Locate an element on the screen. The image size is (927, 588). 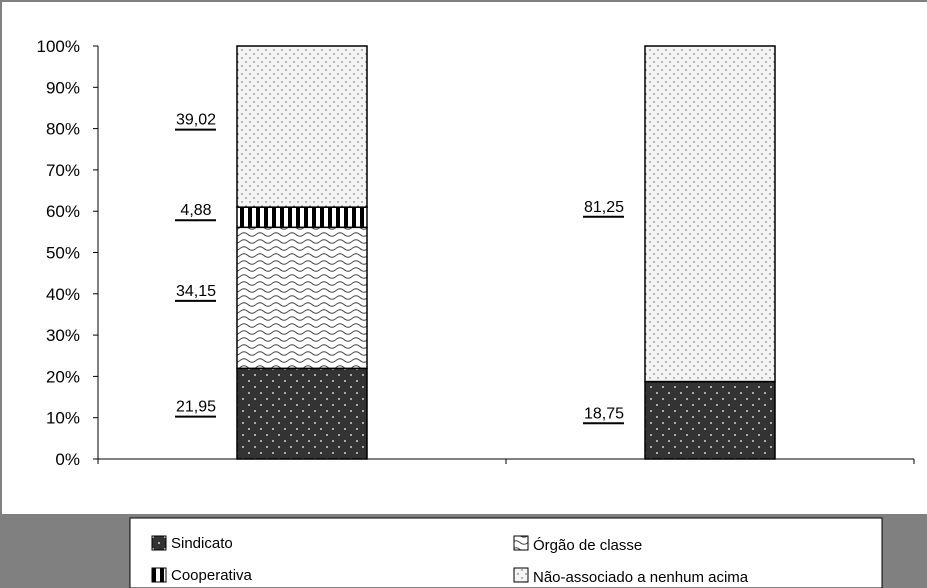
data-label: 81,25 is located at coordinates (604, 207).